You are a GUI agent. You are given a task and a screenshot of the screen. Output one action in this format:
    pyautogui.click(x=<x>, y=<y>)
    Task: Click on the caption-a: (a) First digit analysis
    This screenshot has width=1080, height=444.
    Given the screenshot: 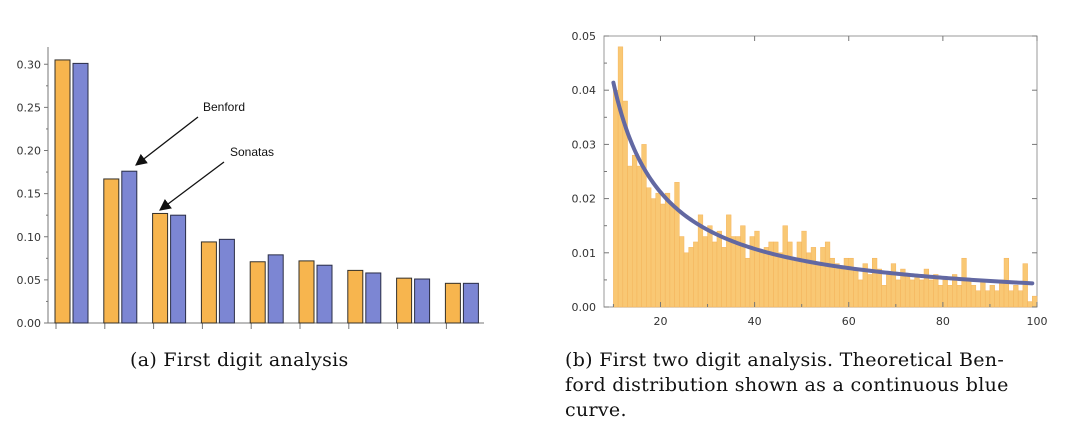 What is the action you would take?
    pyautogui.click(x=239, y=360)
    